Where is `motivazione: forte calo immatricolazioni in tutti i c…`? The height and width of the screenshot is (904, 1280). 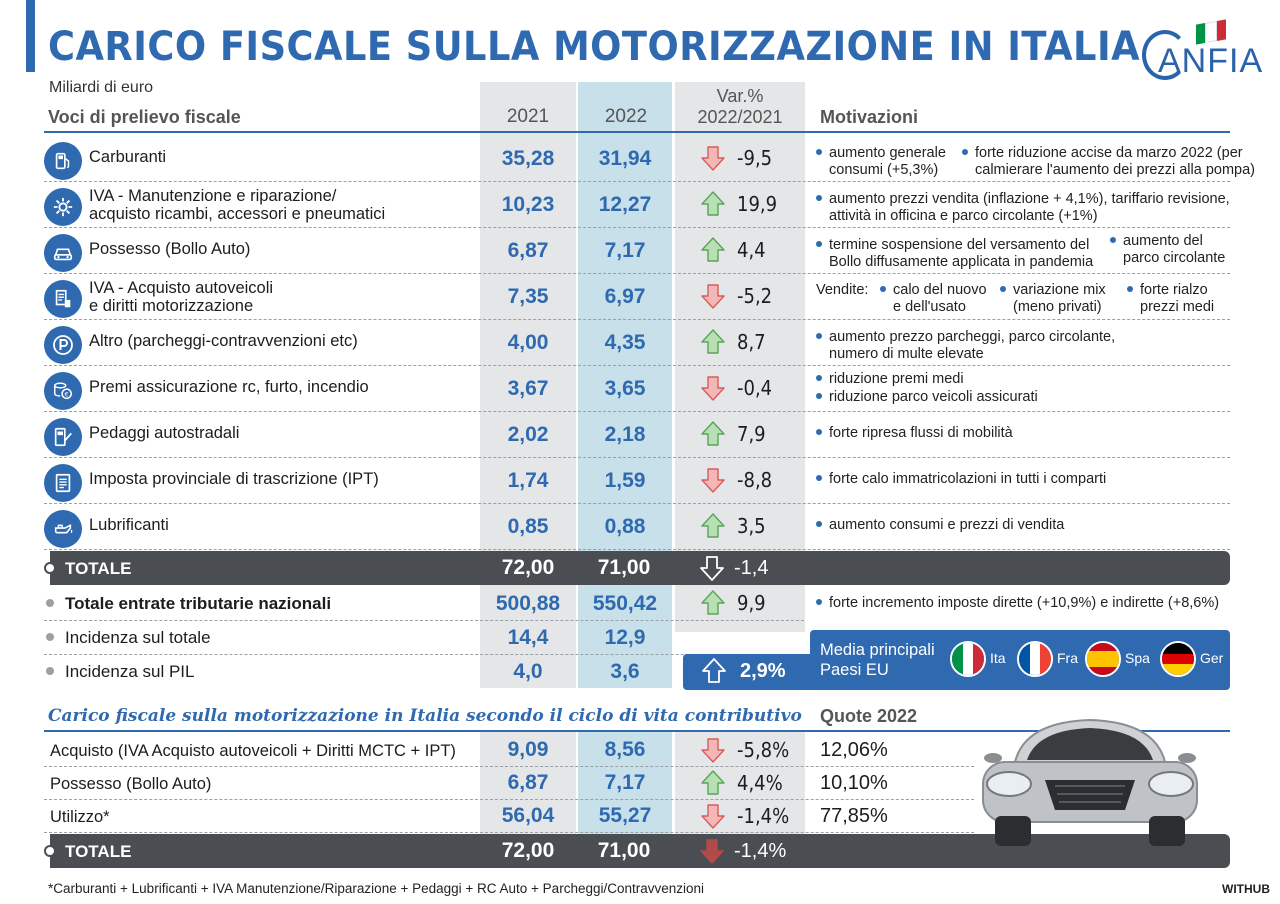
motivazione: forte calo immatricolazioni in tutti i c… is located at coordinates (961, 479).